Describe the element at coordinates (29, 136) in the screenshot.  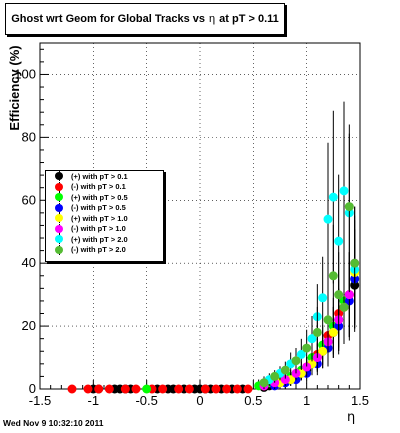
I see `y-tick-label: 80` at that location.